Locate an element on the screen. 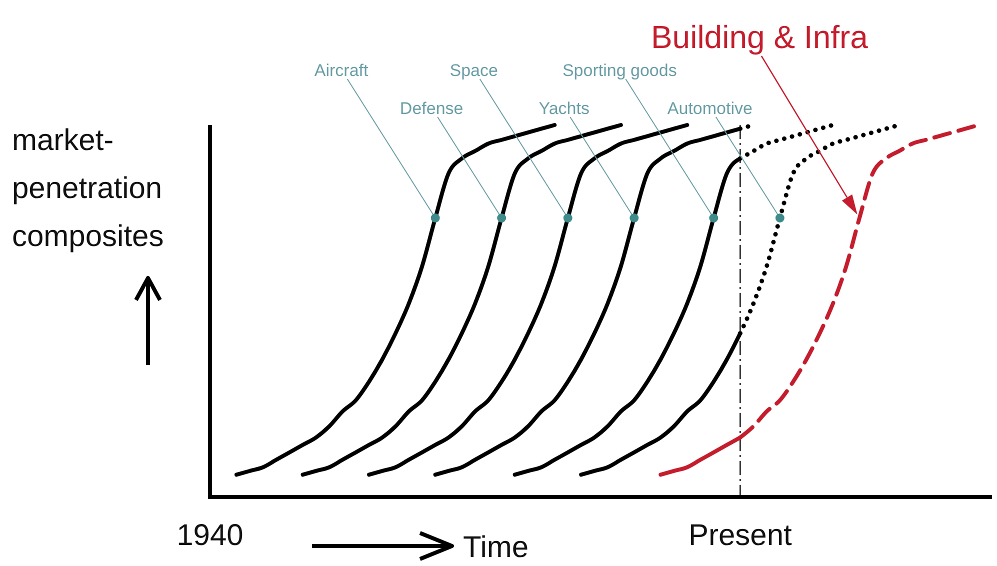 The width and height of the screenshot is (997, 566). x-axis-title: Time is located at coordinates (496, 547).